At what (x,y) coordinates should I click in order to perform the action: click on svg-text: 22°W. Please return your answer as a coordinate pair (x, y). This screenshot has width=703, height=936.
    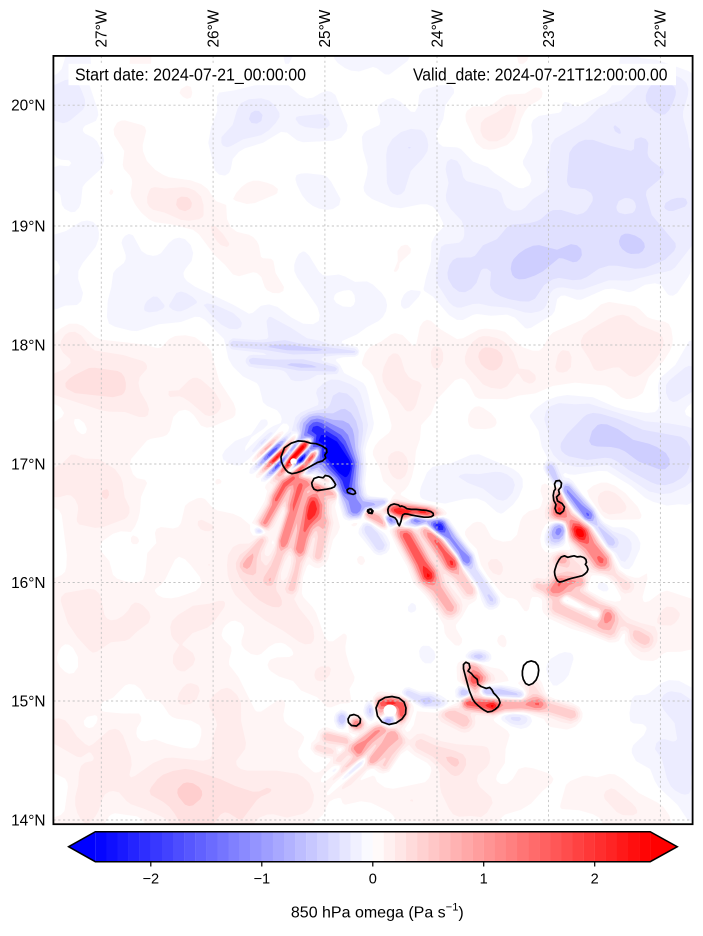
    Looking at the image, I should click on (661, 28).